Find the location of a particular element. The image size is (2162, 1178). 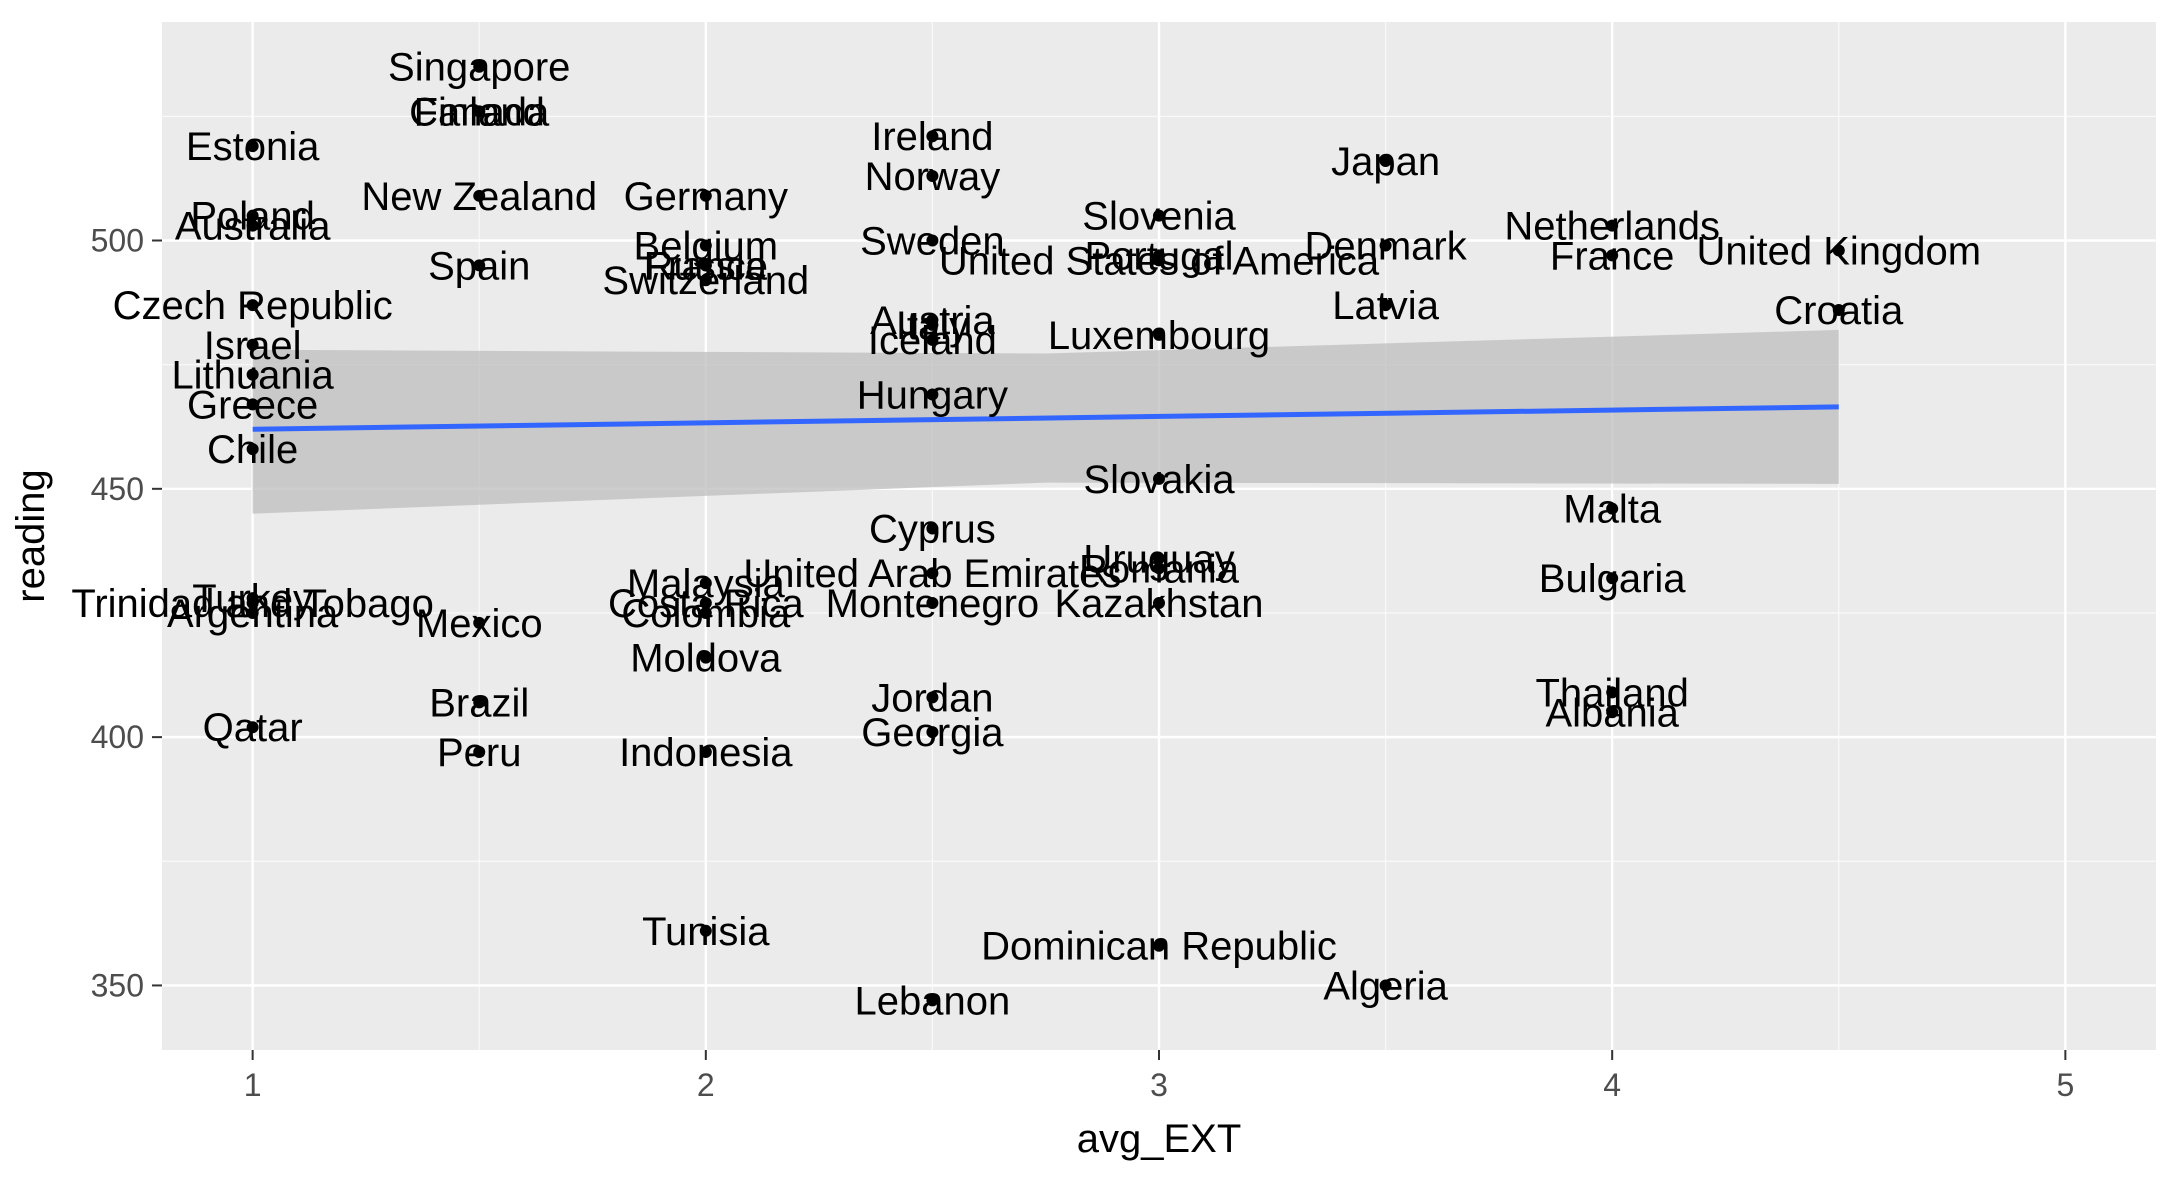

point-label: Greece is located at coordinates (252, 405).